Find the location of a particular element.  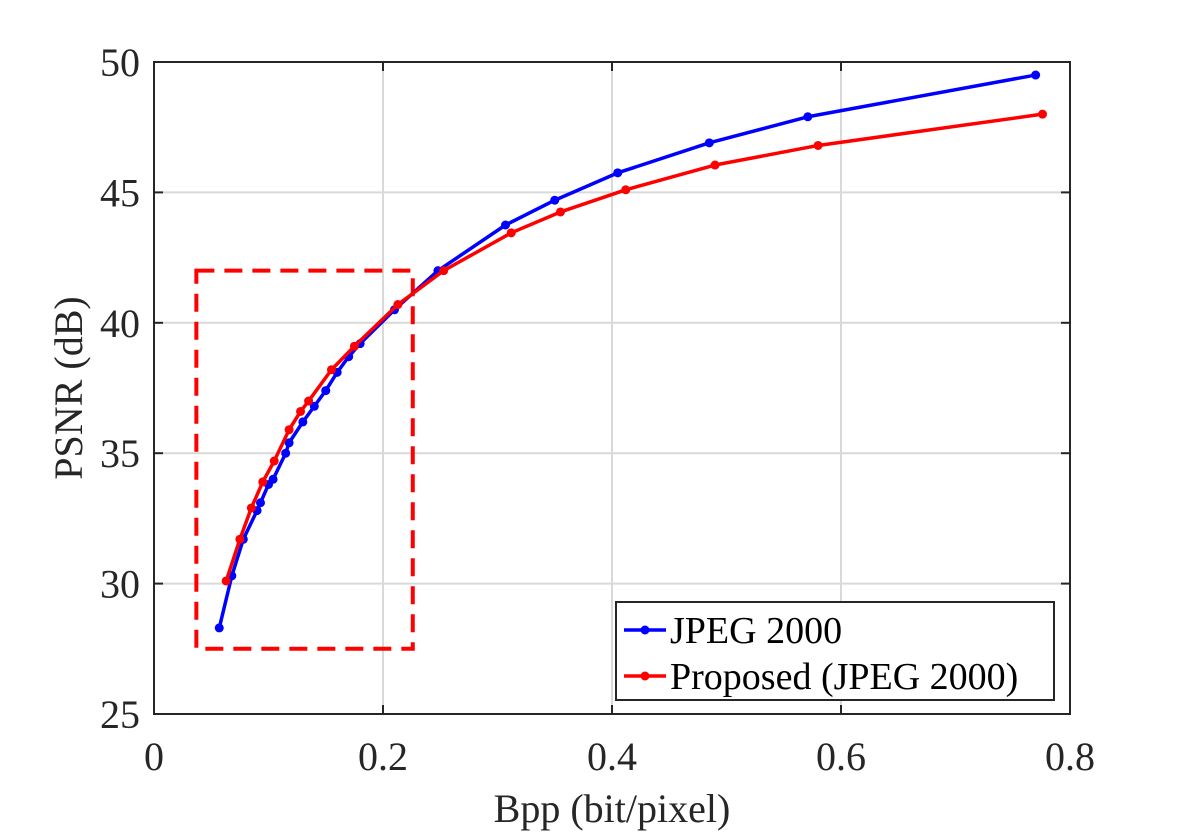

x-axis-label: Bpp (bit/pixel) is located at coordinates (612, 808).